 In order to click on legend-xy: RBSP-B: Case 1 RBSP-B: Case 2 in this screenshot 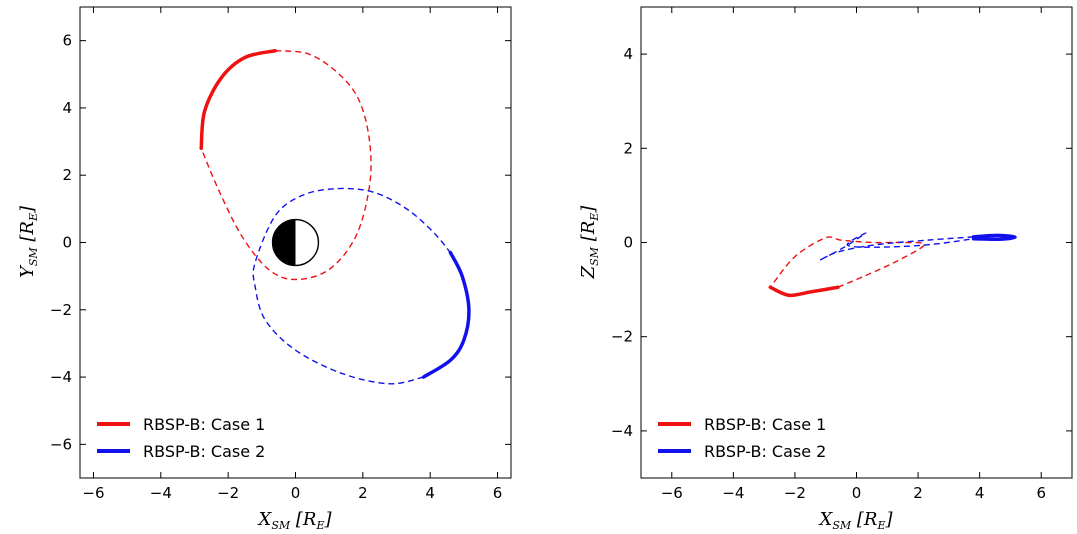, I will do `click(181, 438)`.